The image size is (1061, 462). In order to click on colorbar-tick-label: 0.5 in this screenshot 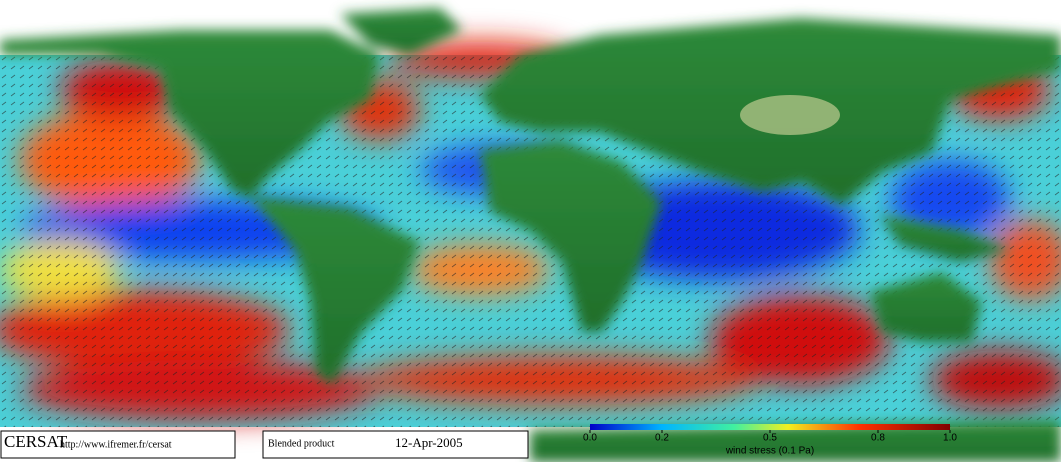, I will do `click(770, 438)`.